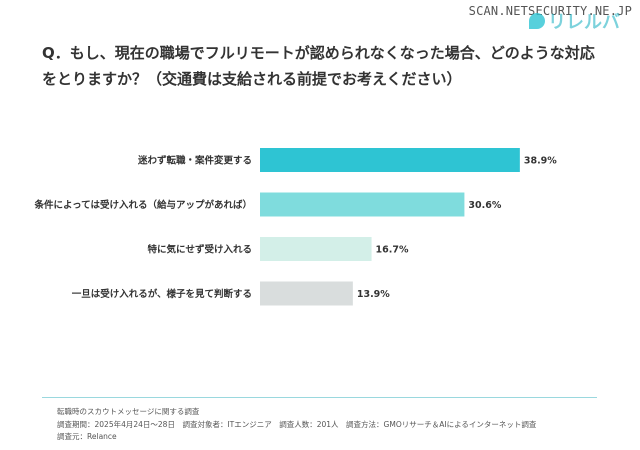  Describe the element at coordinates (194, 161) in the screenshot. I see `category-label: 迷わず転職・案件変更する` at that location.